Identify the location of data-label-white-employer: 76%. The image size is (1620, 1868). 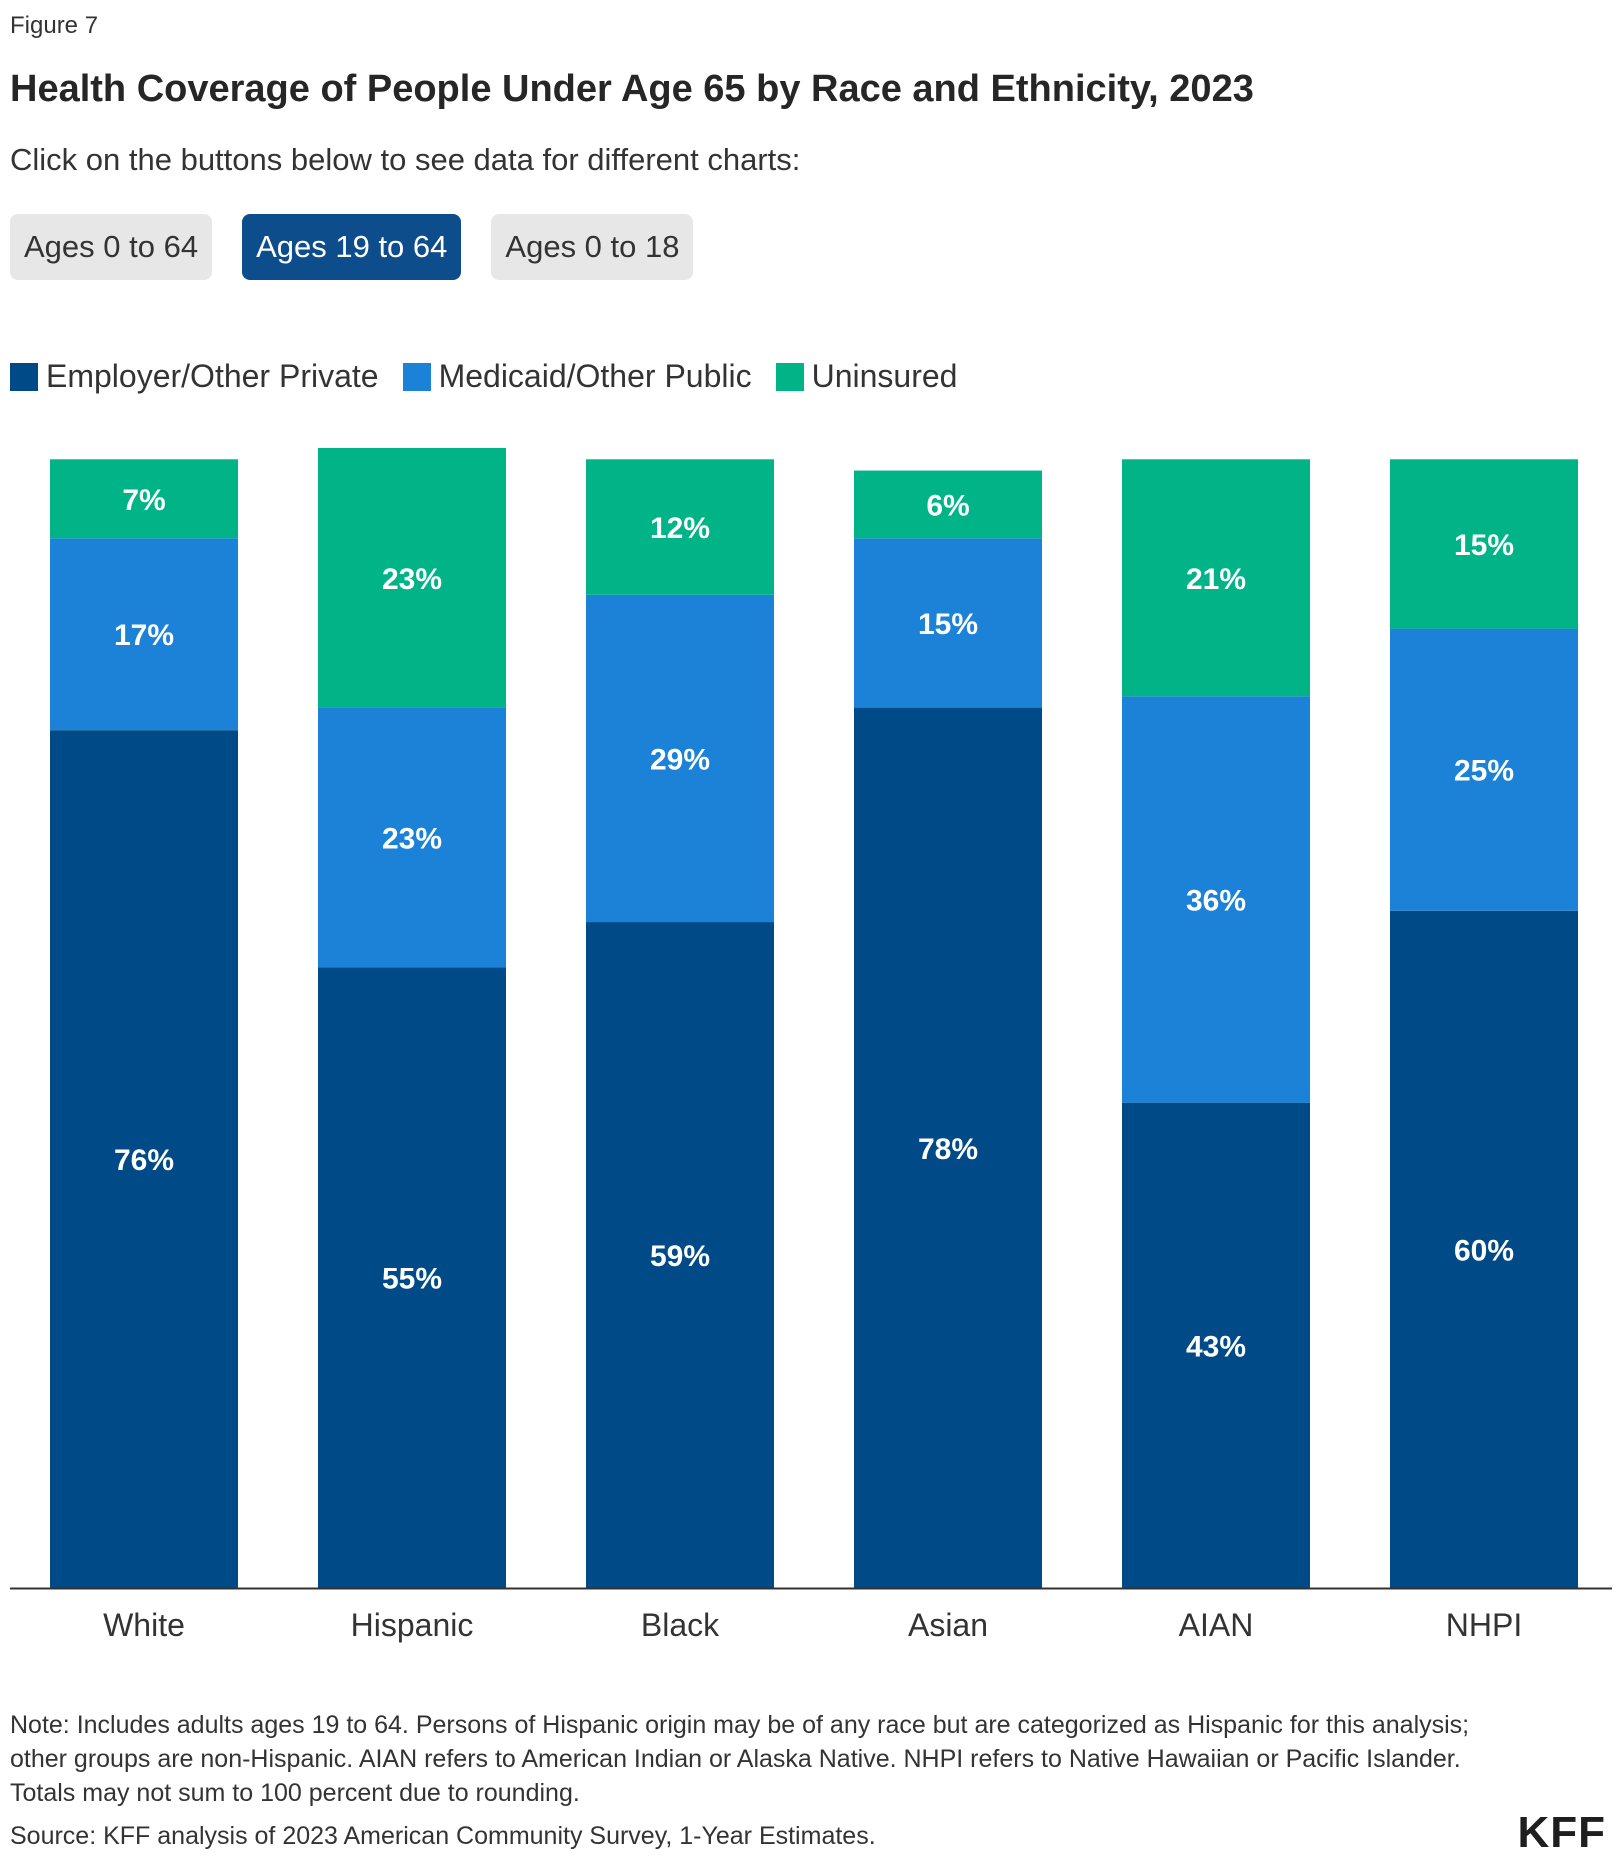
(144, 1160).